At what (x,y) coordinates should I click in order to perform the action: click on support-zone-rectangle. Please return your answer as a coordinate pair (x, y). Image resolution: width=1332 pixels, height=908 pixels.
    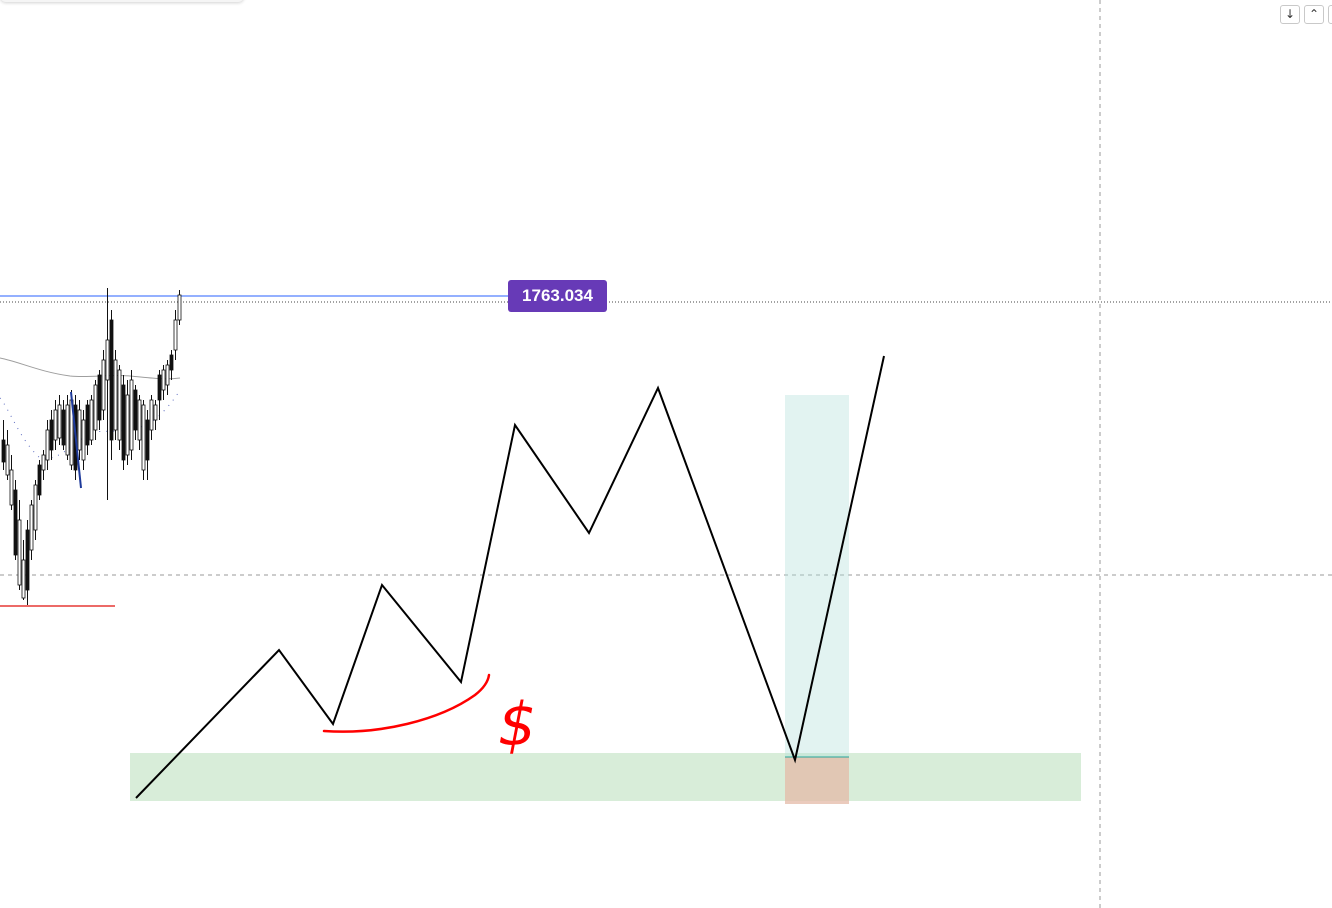
    Looking at the image, I should click on (605, 777).